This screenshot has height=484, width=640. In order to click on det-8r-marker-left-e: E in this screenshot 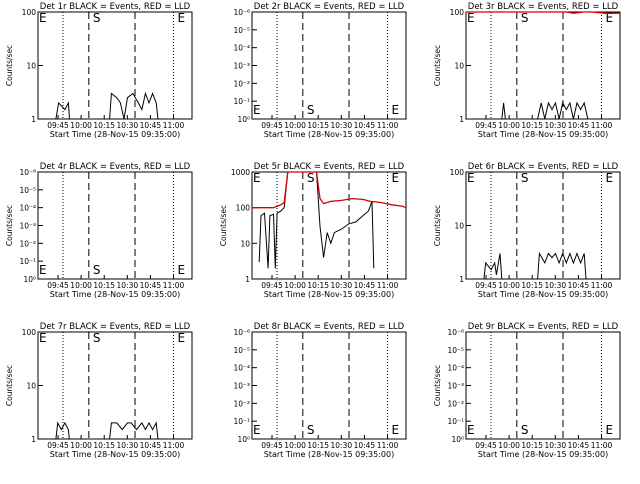, I will do `click(257, 430)`.